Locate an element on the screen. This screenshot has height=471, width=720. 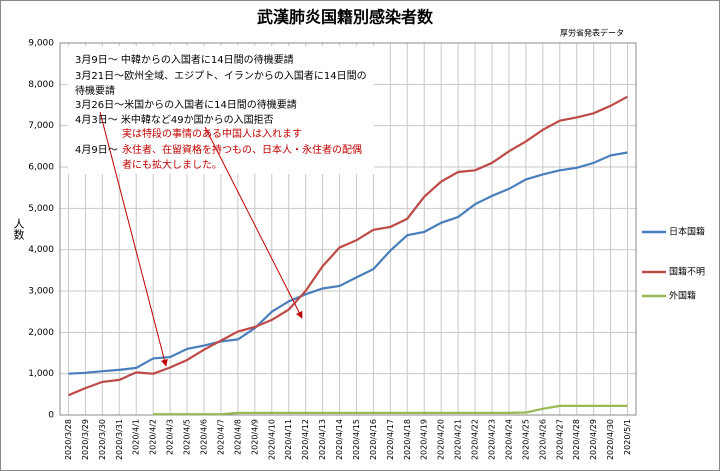
x-tick-label: 2020/4/13 is located at coordinates (322, 439).